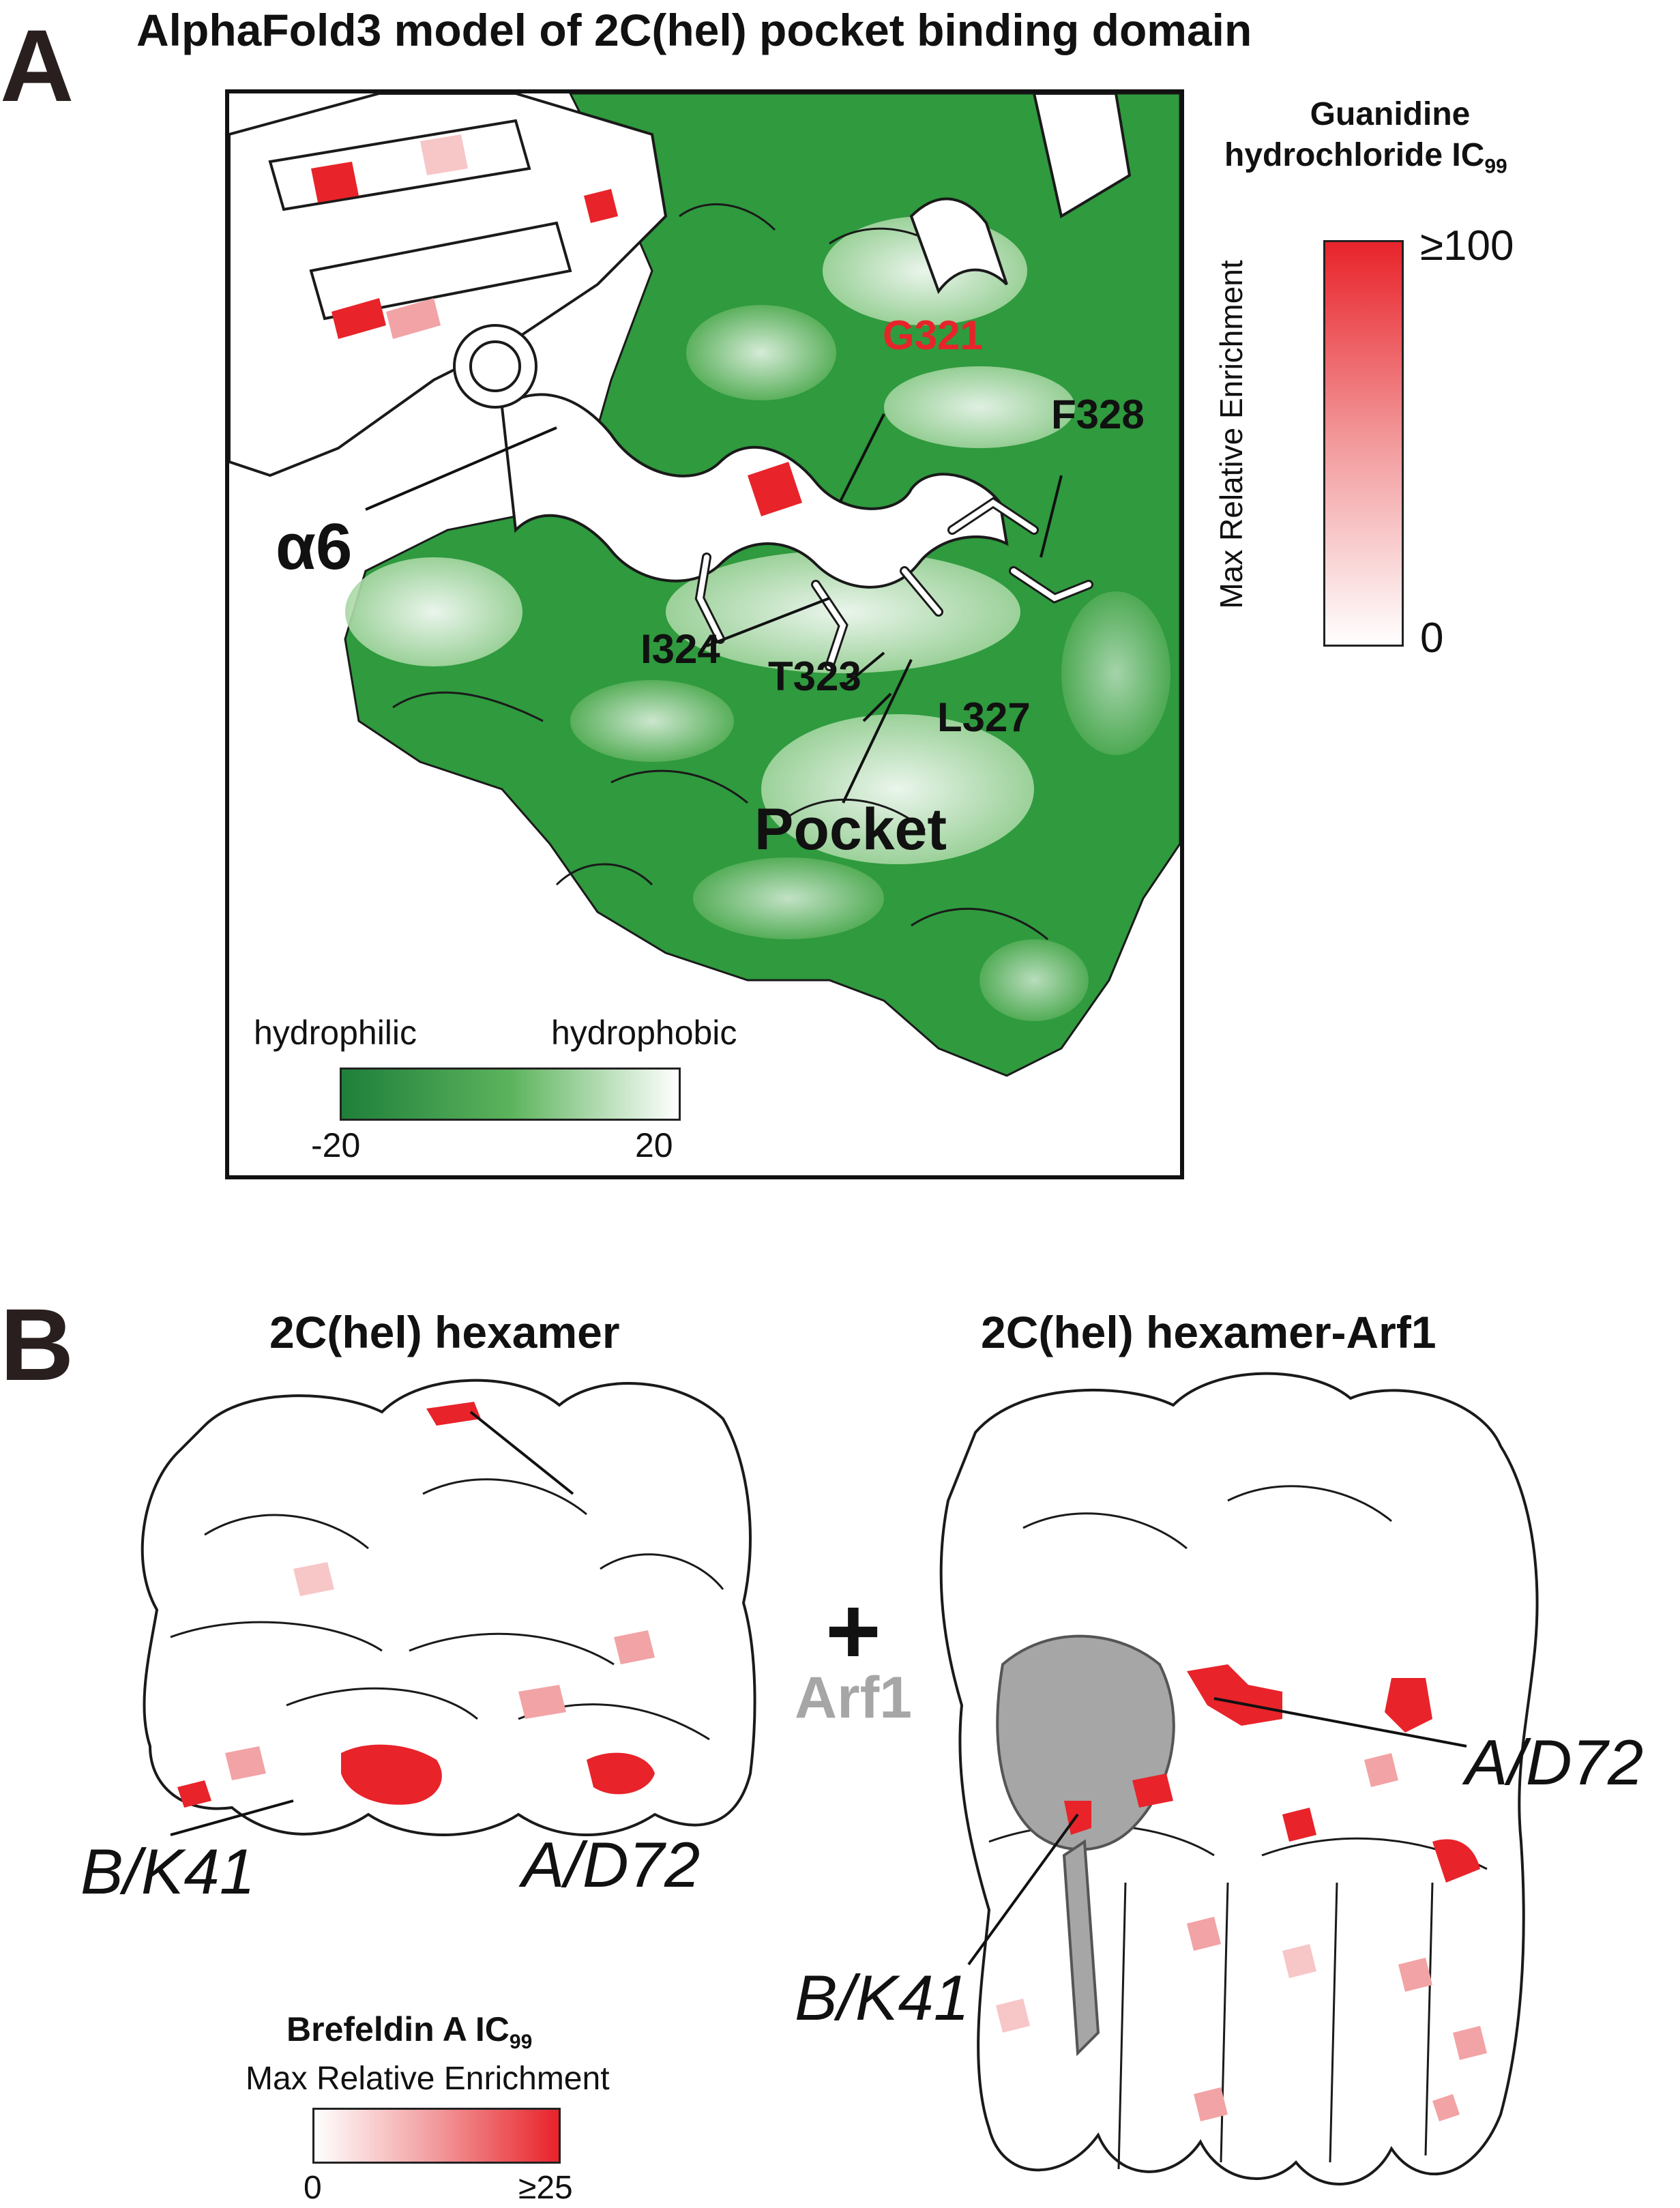 This screenshot has height=2208, width=1680. Describe the element at coordinates (877, 707) in the screenshot. I see `leader-l327` at that location.